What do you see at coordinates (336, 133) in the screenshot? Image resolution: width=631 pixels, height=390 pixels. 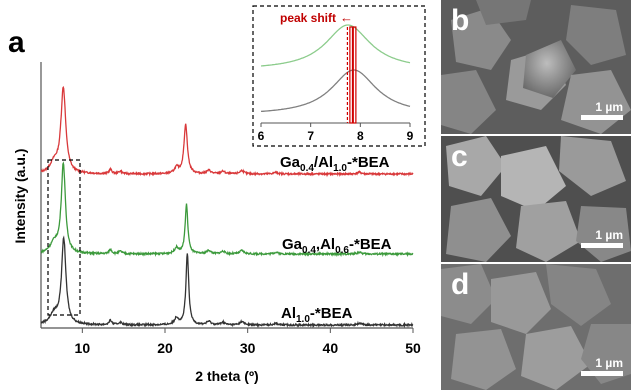 I see `inset-x-ticks: 6 7 8 9` at bounding box center [336, 133].